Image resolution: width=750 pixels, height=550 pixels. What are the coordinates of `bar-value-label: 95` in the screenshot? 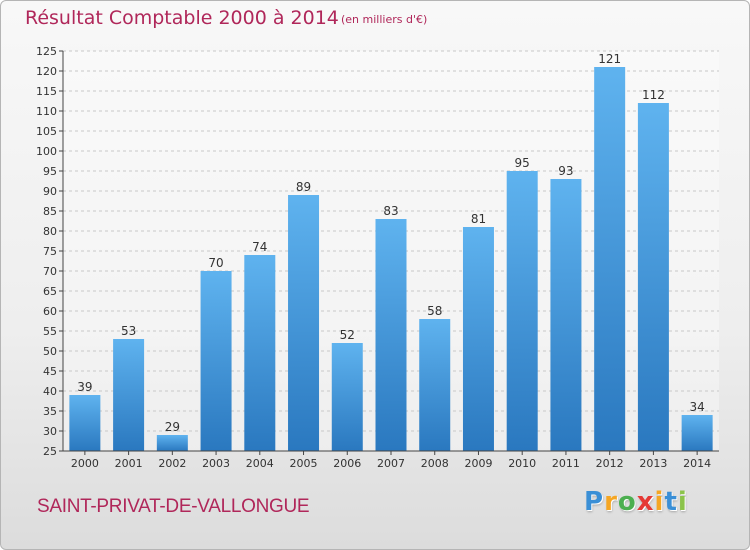 It's located at (522, 163).